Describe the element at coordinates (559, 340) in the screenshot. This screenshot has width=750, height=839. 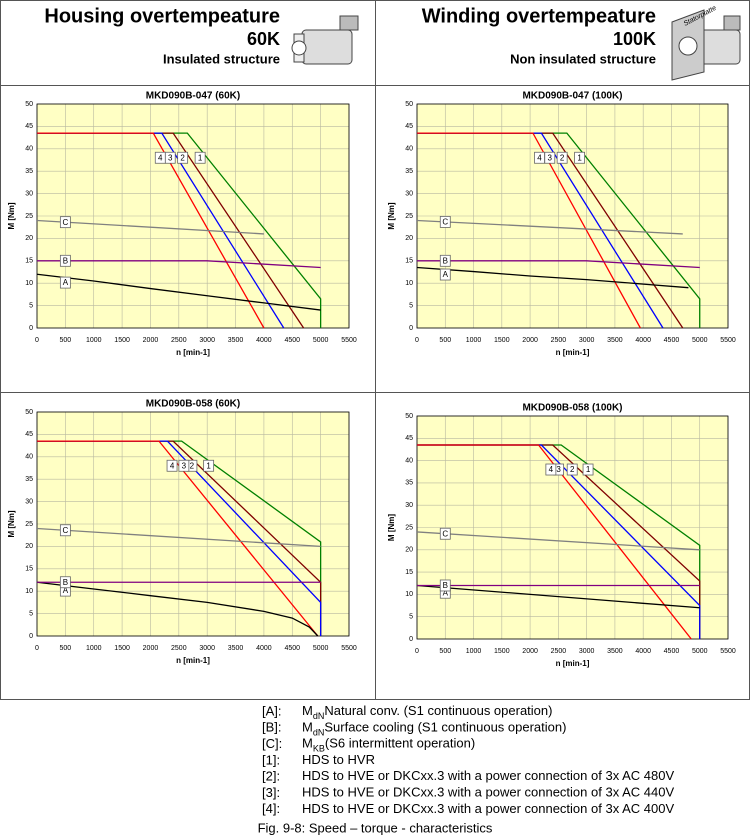
I see `x-tick-label: 2500` at that location.